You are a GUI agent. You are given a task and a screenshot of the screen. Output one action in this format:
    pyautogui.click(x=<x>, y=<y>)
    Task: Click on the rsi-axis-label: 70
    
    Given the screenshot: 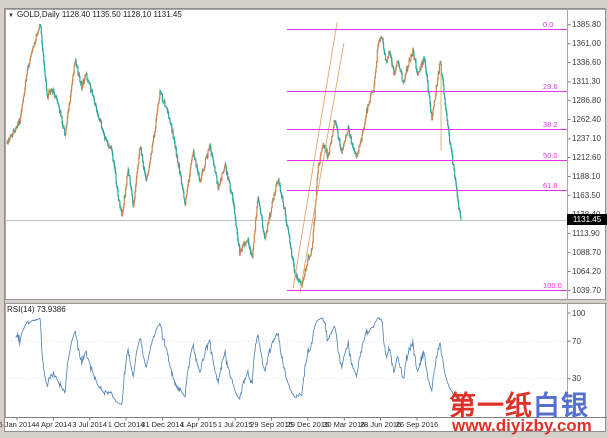 What is the action you would take?
    pyautogui.click(x=576, y=341)
    